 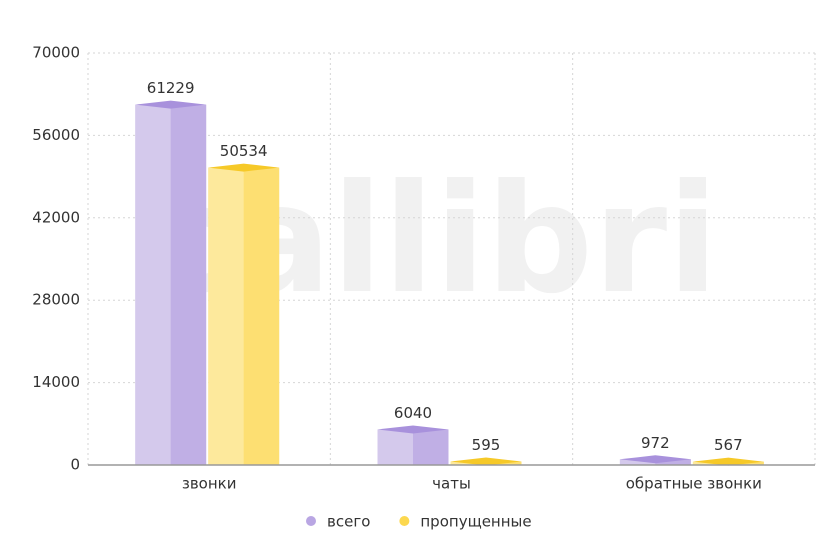 I want to click on x-tick-label: обратные звонки, so click(x=694, y=484).